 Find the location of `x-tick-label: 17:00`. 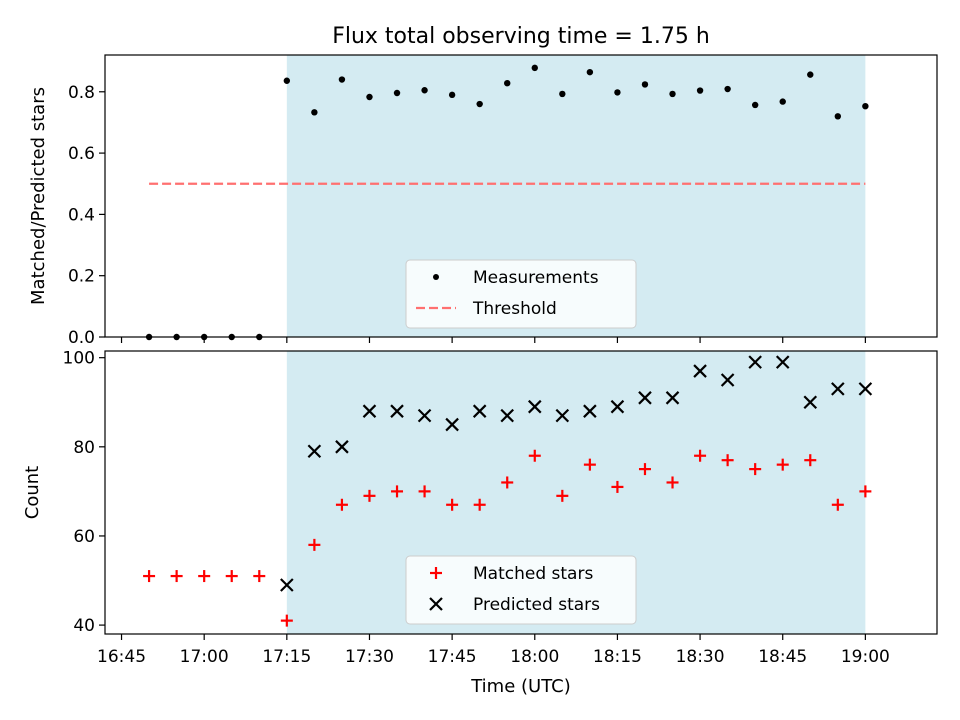

x-tick-label: 17:00 is located at coordinates (204, 657).